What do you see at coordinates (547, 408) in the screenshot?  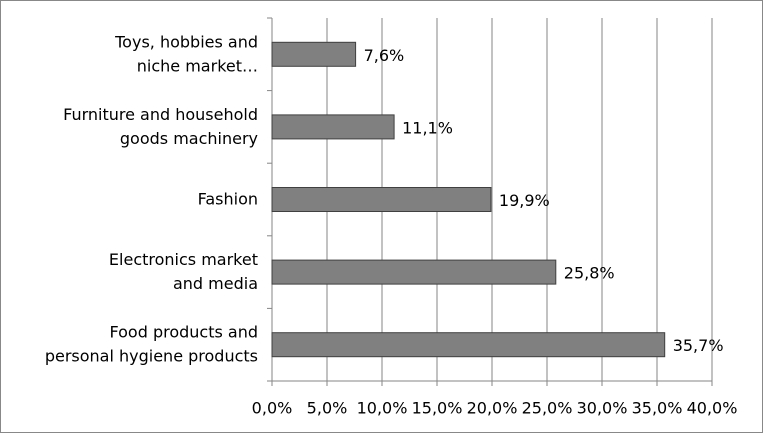 I see `x-tick-label: 25,0%` at bounding box center [547, 408].